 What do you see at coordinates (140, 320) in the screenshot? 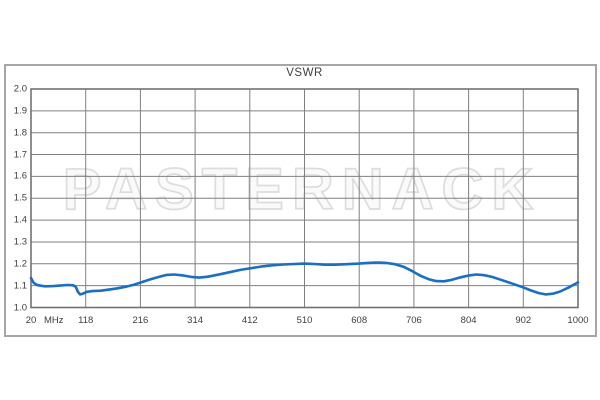
I see `x-tick-label: 216` at bounding box center [140, 320].